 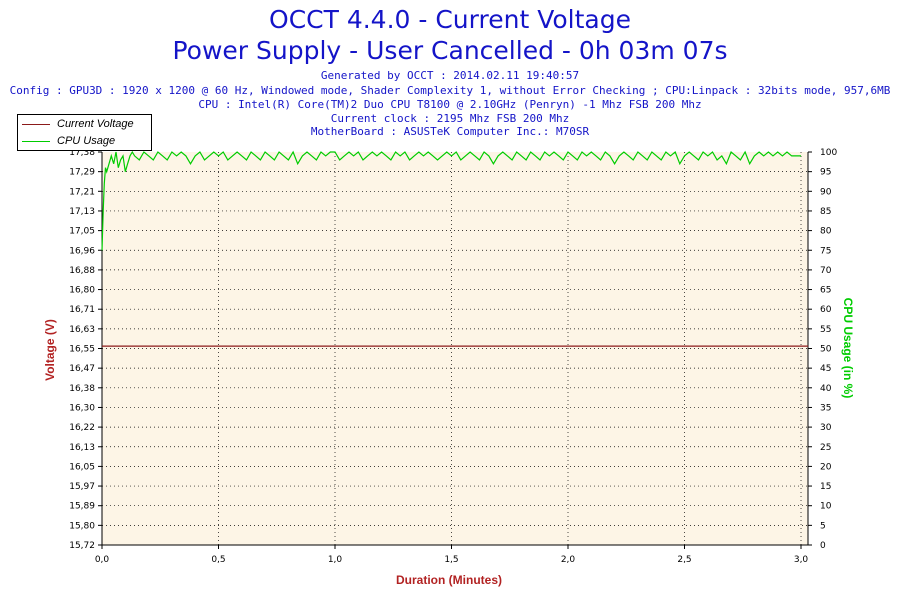 I want to click on y-axis-title-left-text: Voltage (V), so click(x=50, y=350).